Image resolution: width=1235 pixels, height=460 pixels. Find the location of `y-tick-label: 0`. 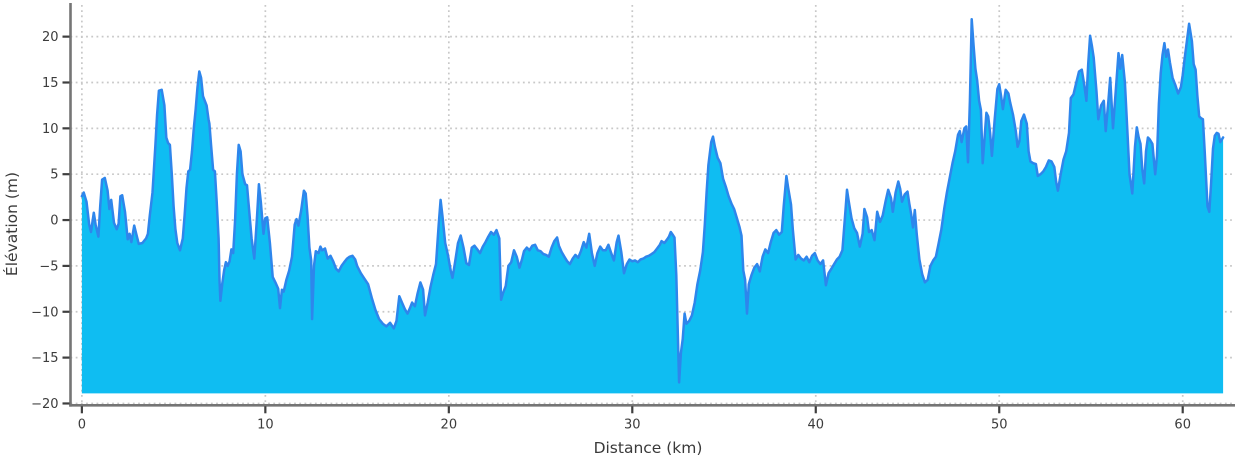

y-tick-label: 0 is located at coordinates (54, 221).